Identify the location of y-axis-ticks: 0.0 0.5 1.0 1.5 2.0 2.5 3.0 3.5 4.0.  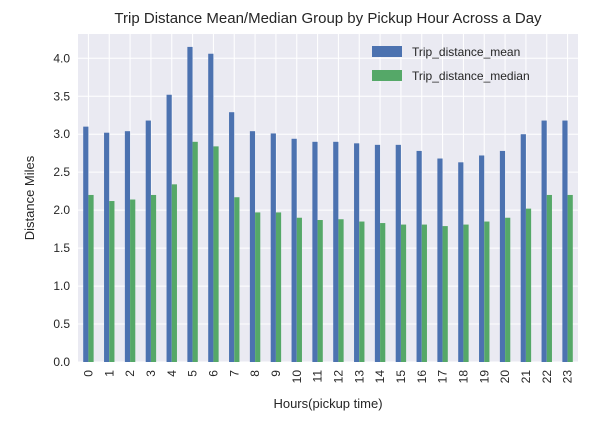
(61, 210).